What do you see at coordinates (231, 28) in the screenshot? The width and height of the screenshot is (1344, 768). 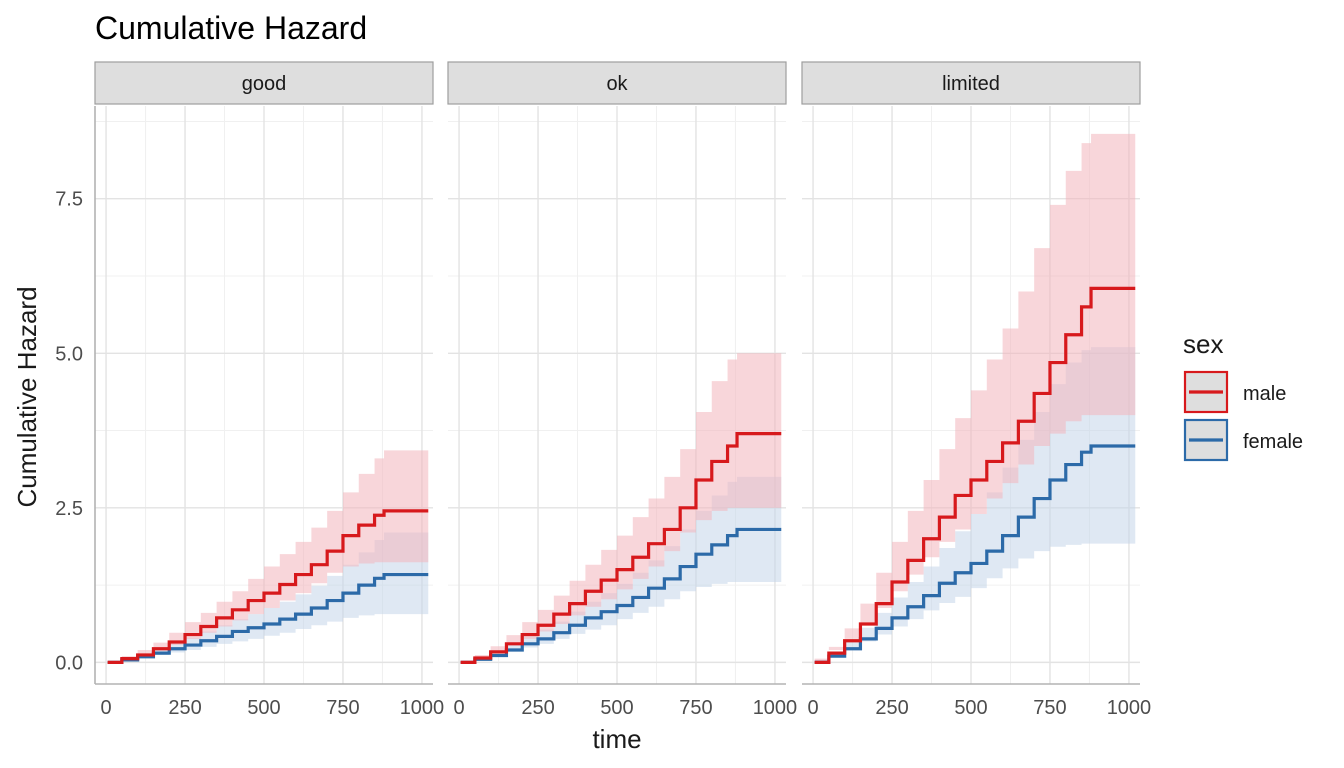 I see `chart-title: Cumulative Hazard` at bounding box center [231, 28].